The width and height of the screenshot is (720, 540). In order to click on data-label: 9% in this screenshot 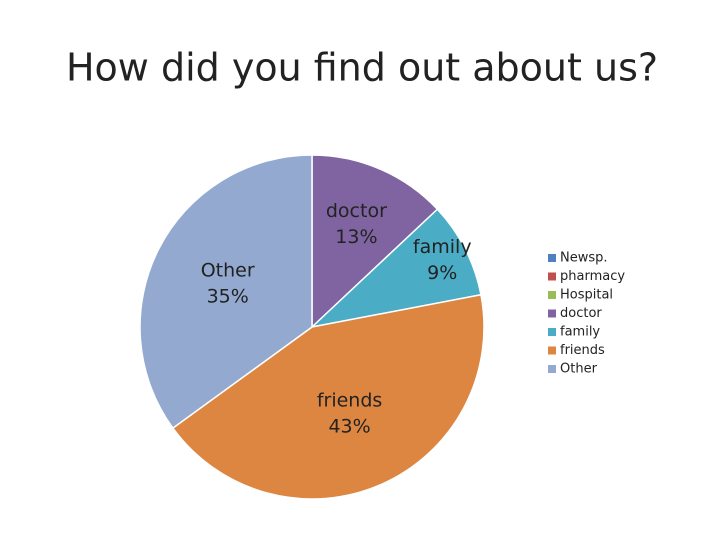, I will do `click(442, 273)`.